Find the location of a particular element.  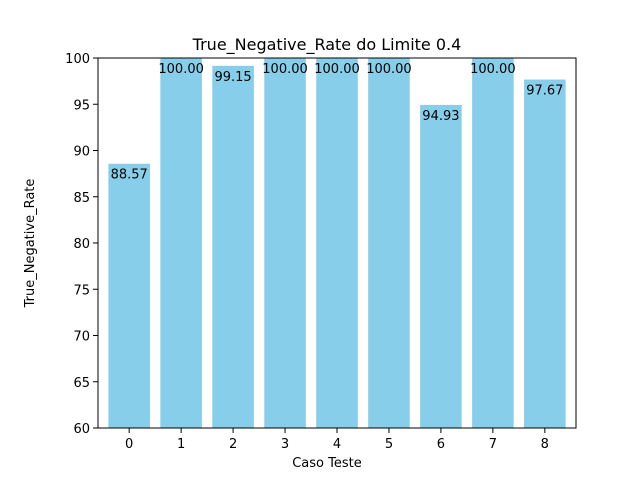

data-label-5: 100.00 is located at coordinates (389, 69).